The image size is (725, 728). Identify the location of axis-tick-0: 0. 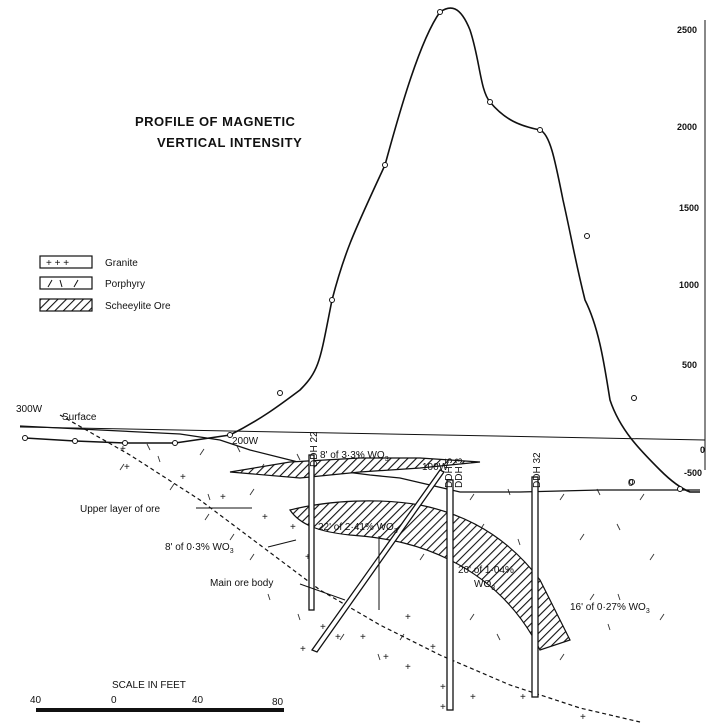
(702, 450).